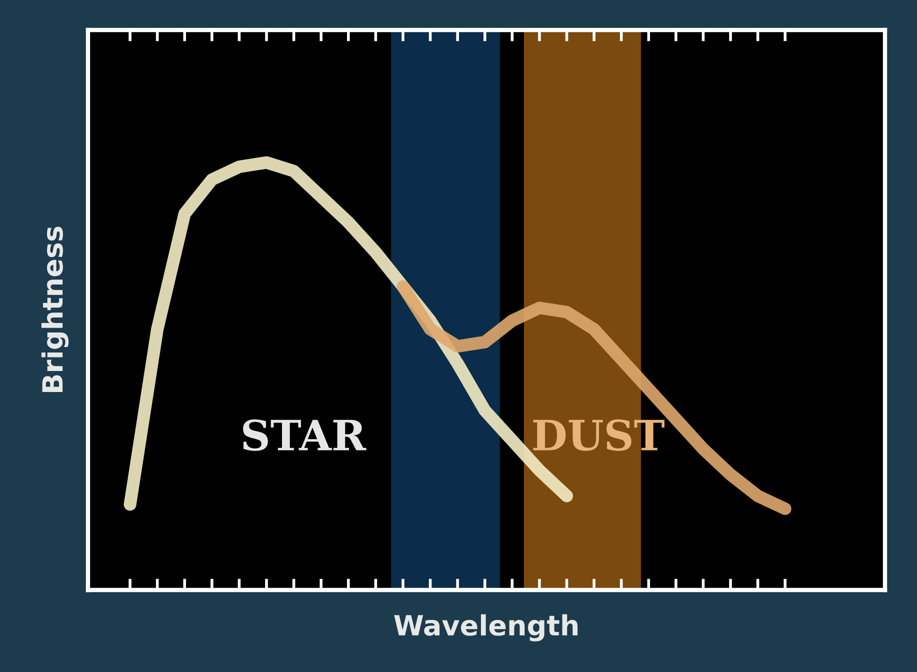 This screenshot has width=917, height=672. Describe the element at coordinates (486, 628) in the screenshot. I see `x-axis-title: Wavelength` at that location.